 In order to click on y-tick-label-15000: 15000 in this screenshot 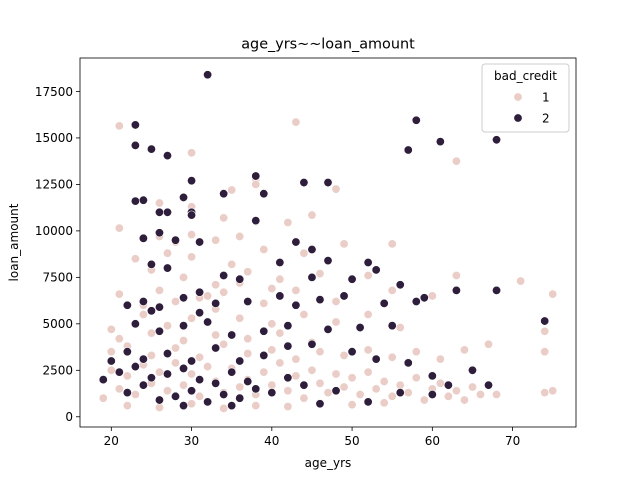, I will do `click(54, 138)`.